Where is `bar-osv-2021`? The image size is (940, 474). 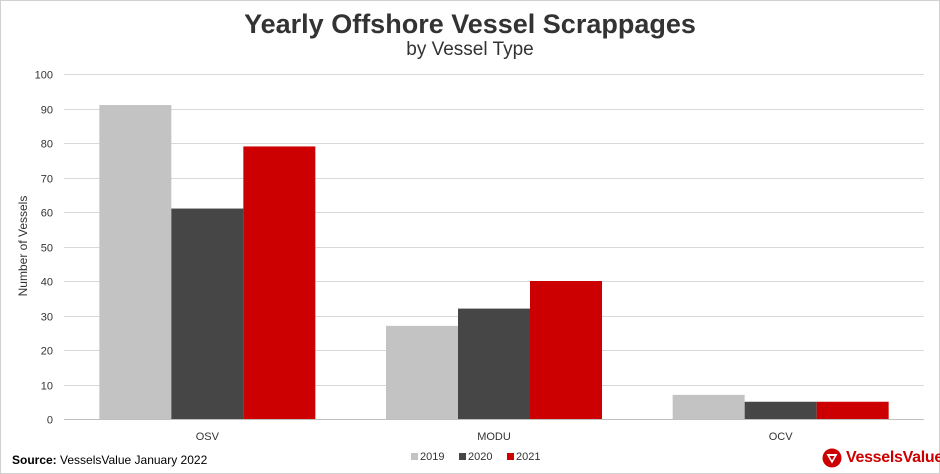
bar-osv-2021 is located at coordinates (279, 282).